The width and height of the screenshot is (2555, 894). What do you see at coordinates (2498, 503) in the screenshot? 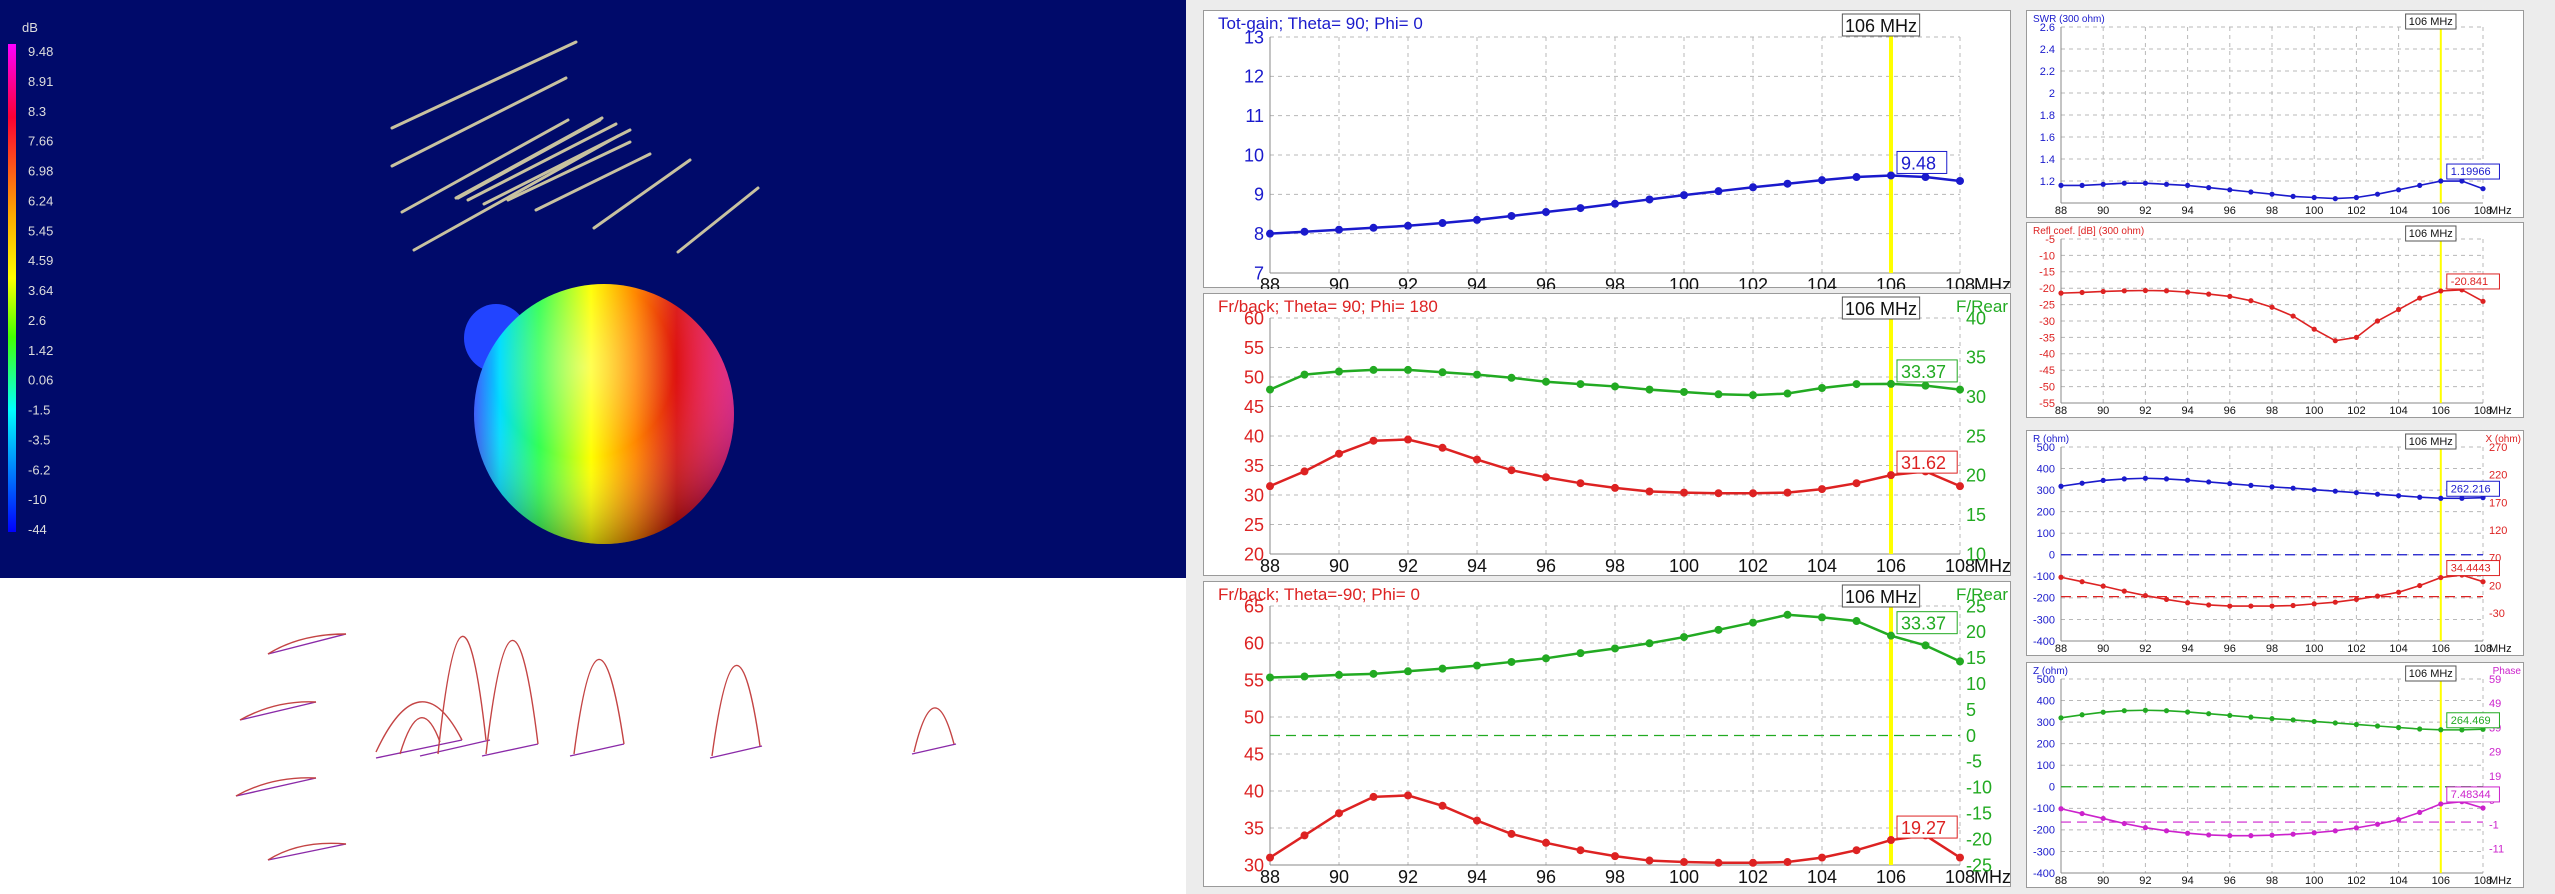
I see `y2-tick-label: 170` at bounding box center [2498, 503].